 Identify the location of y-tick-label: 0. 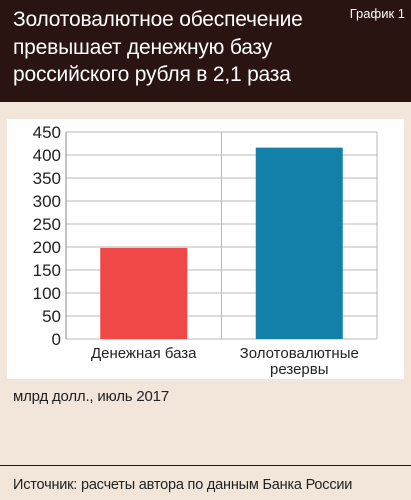
(56, 339).